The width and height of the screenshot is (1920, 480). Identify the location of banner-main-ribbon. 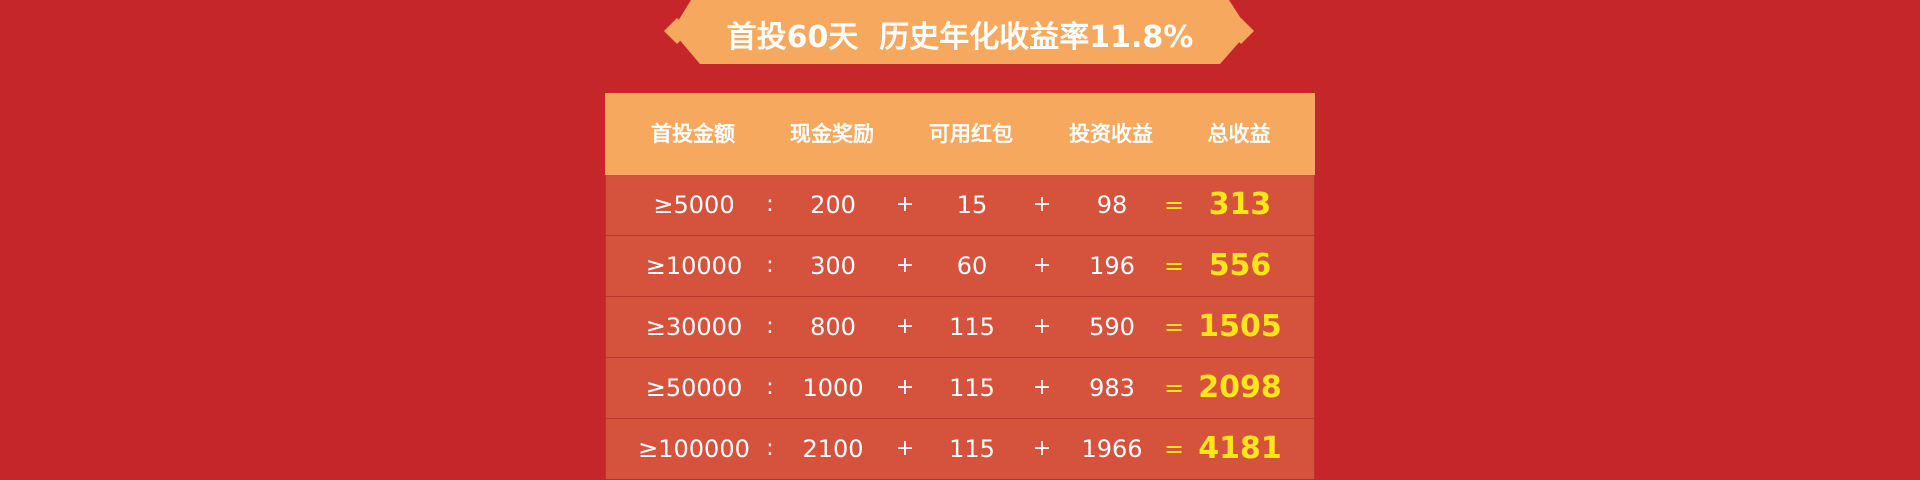
(960, 32).